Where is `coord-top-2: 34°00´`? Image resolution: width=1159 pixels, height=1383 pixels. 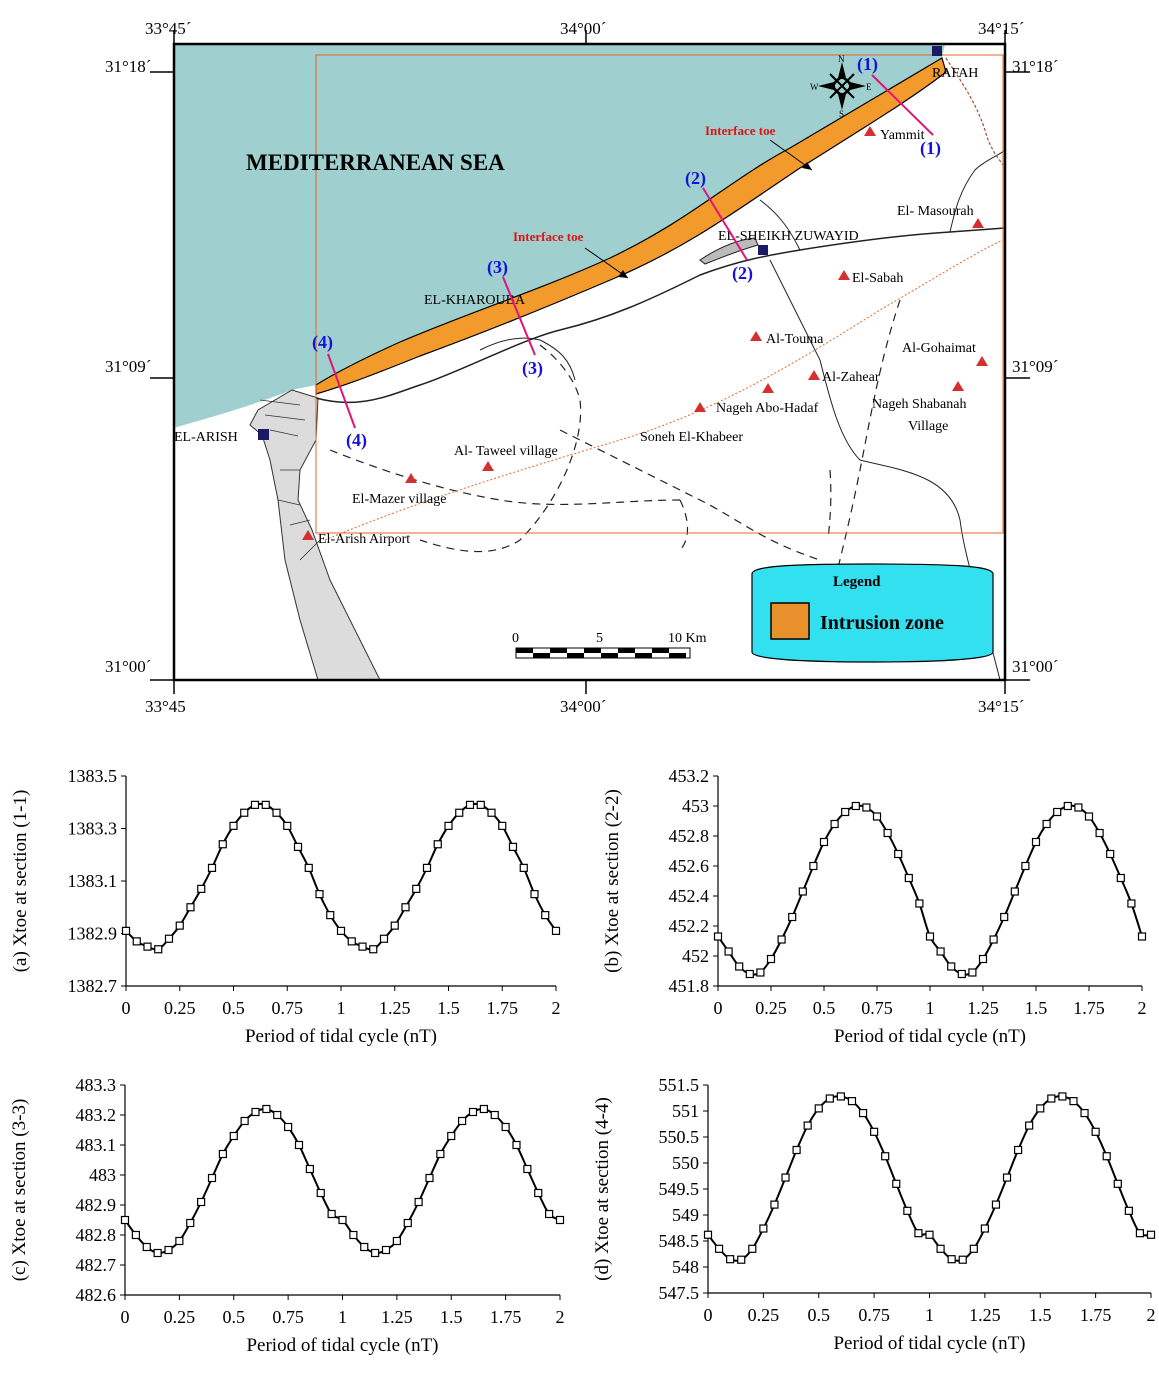 coord-top-2: 34°00´ is located at coordinates (583, 28).